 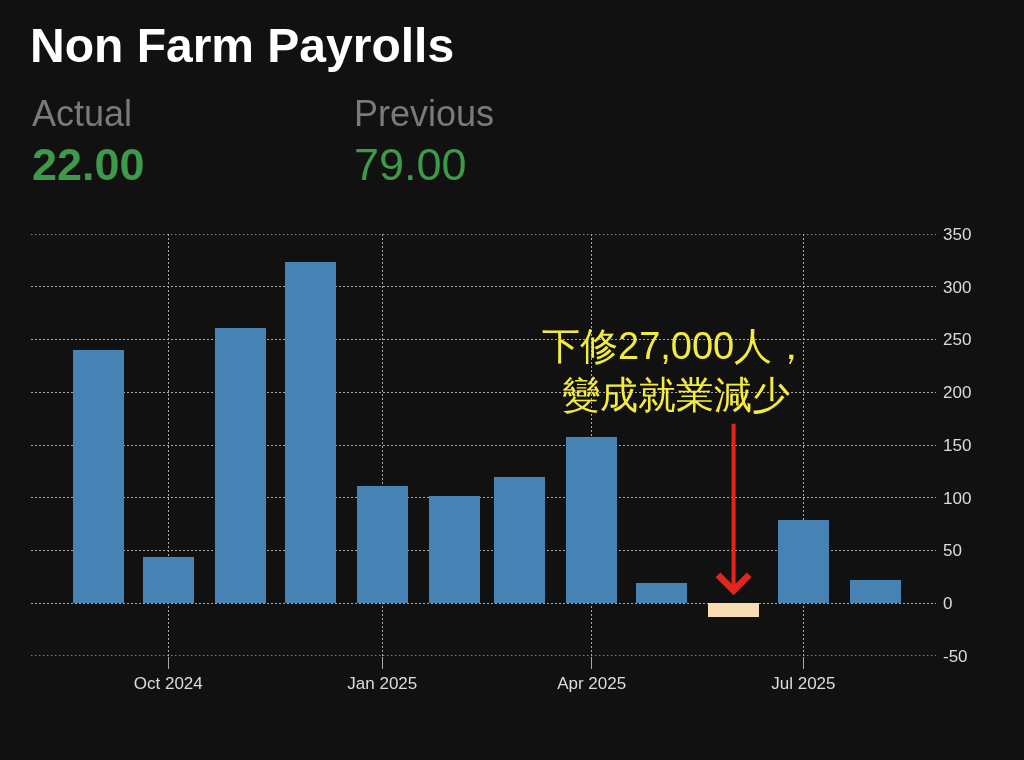 I want to click on y-tick-label: 100, so click(x=957, y=498).